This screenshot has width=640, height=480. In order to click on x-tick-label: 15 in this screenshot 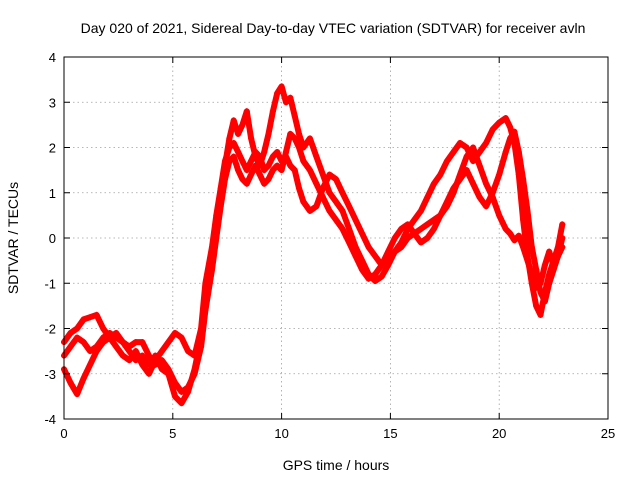, I will do `click(390, 433)`.